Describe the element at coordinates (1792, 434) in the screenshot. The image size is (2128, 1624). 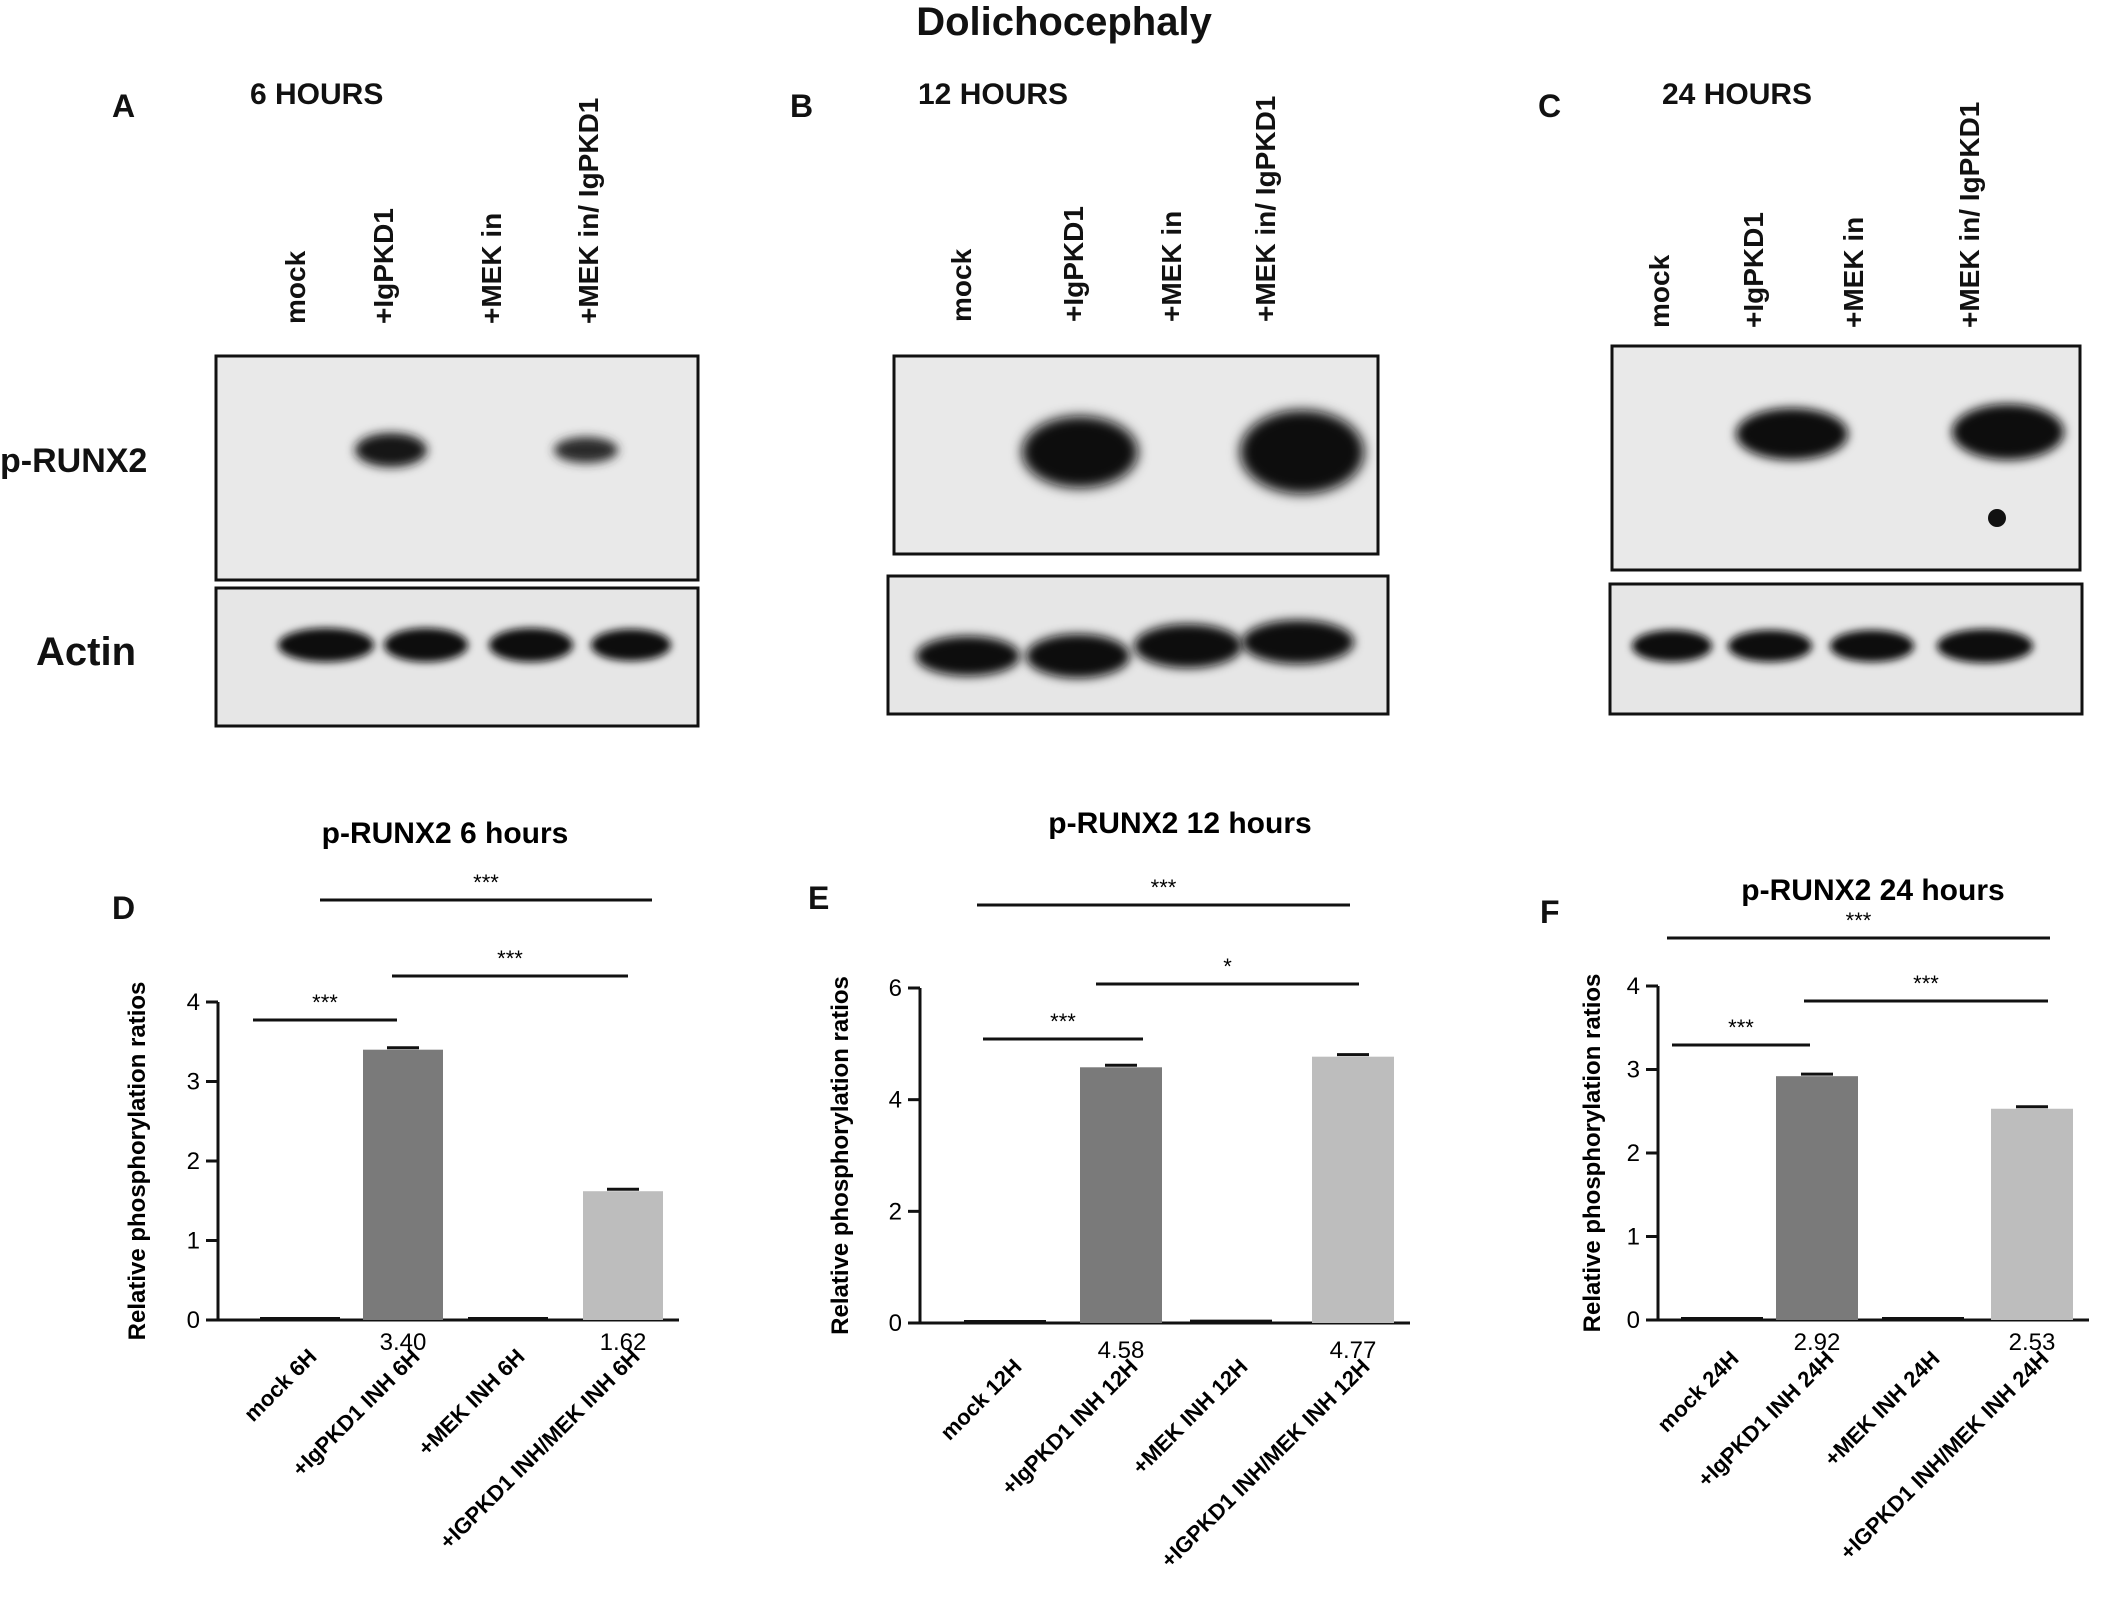
I see `blot-c-prunx2-band-igpkd1` at that location.